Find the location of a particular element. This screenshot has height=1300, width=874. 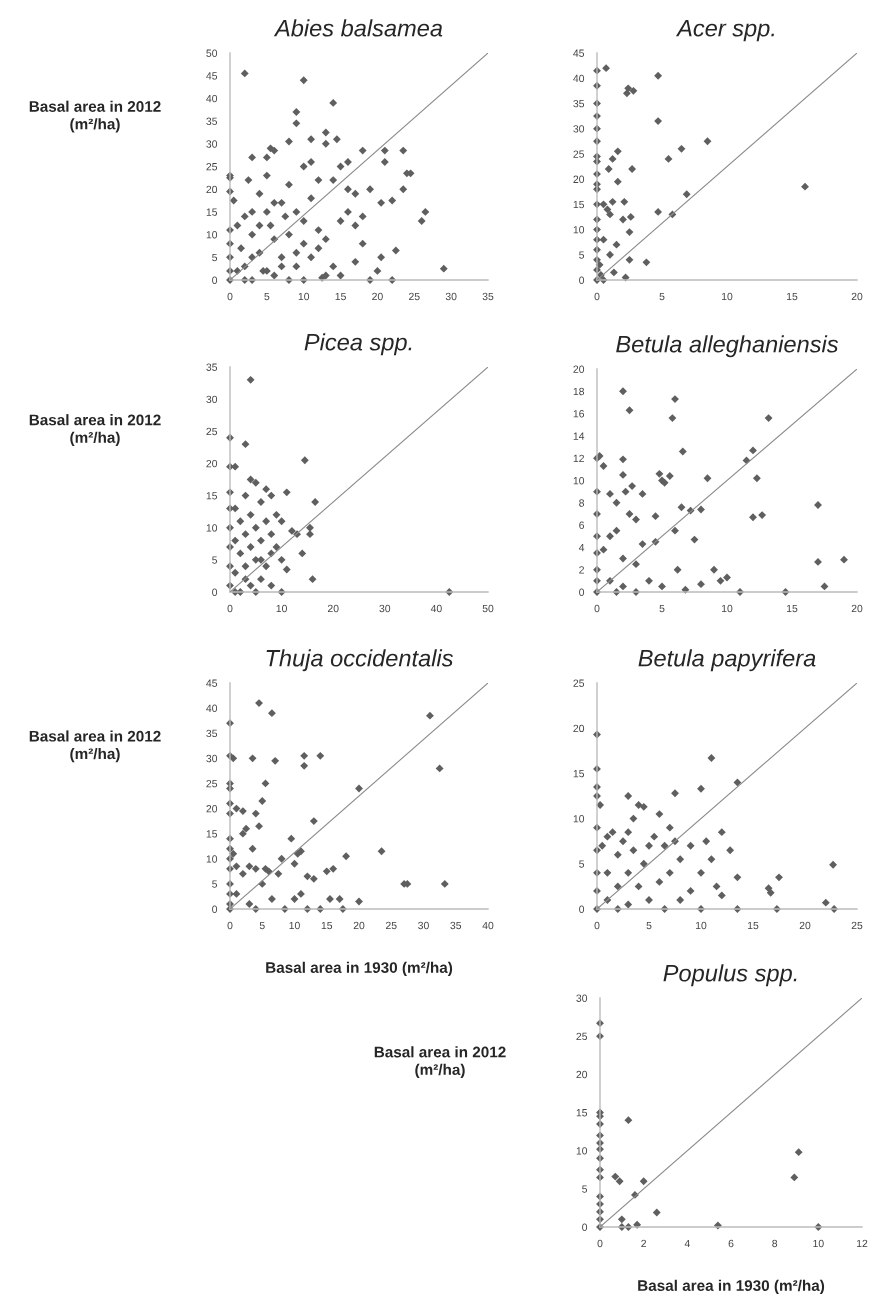

y-tick-label: 8 is located at coordinates (582, 503).